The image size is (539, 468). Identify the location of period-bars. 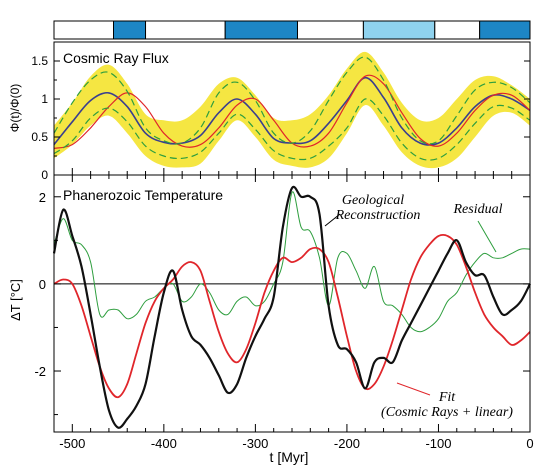
(292, 30).